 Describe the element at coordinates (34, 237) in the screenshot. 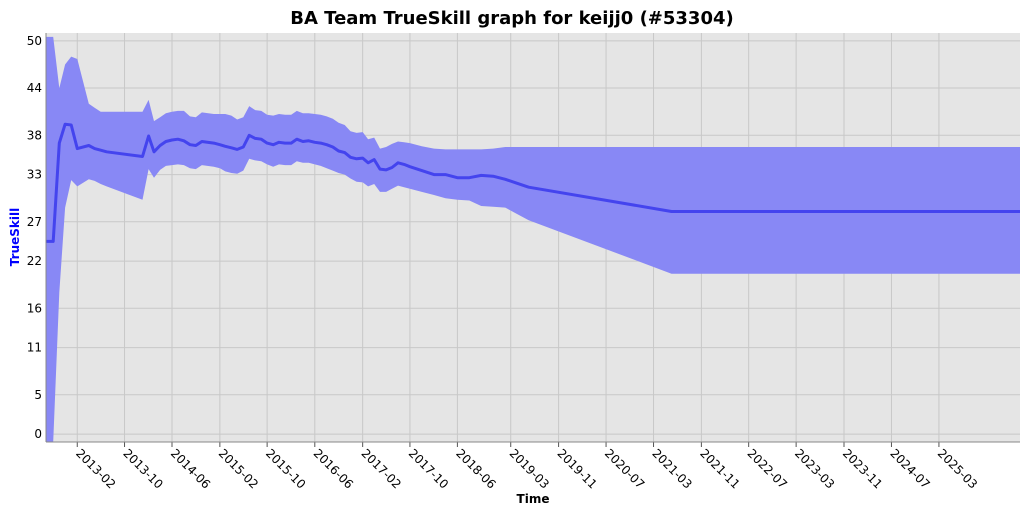

I see `y-tick-labels: 0 5 11 16 22 27 33 38 44 50` at that location.